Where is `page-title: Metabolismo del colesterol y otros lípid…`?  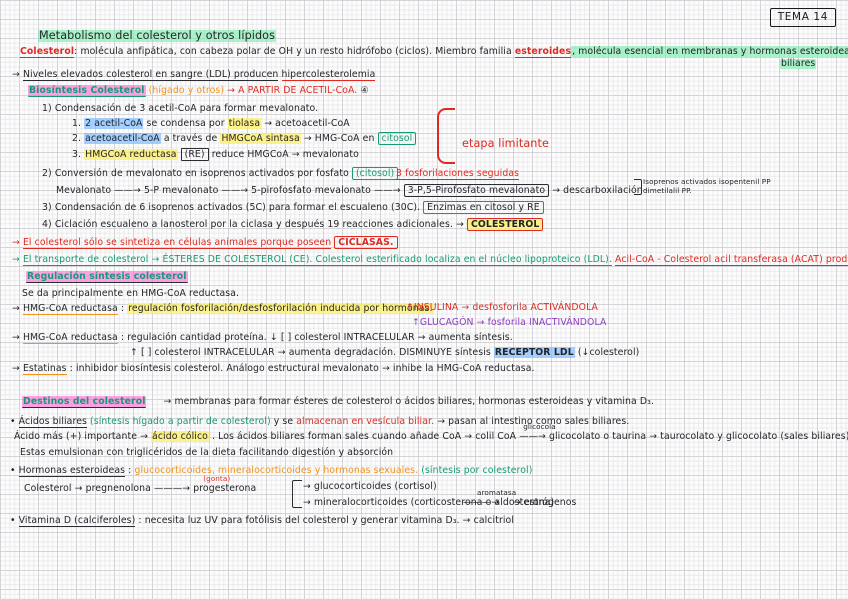
page-title: Metabolismo del colesterol y otros lípid… is located at coordinates (157, 35).